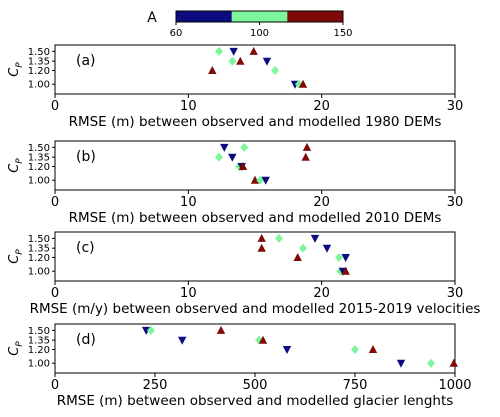 This screenshot has width=500, height=417. Describe the element at coordinates (259, 33) in the screenshot. I see `colorbar-tick-label: 100` at that location.